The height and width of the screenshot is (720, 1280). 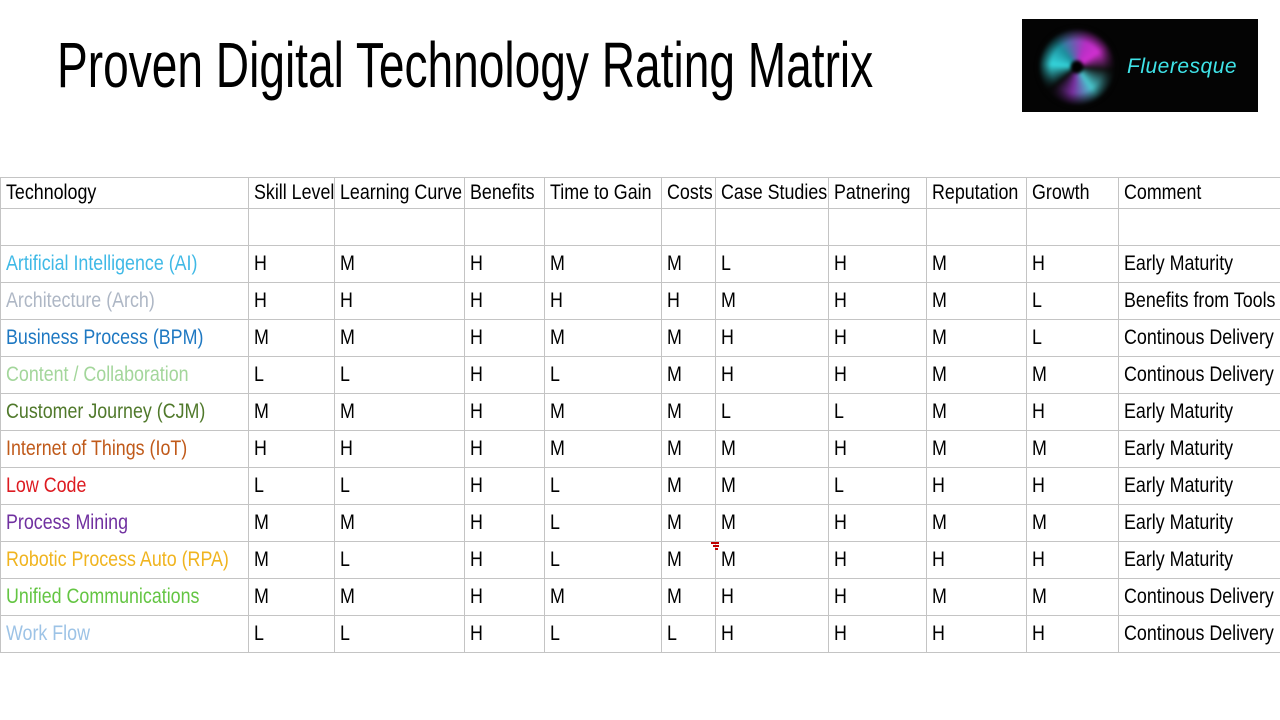 What do you see at coordinates (1199, 375) in the screenshot?
I see `comment-cell: Continous Delivery` at bounding box center [1199, 375].